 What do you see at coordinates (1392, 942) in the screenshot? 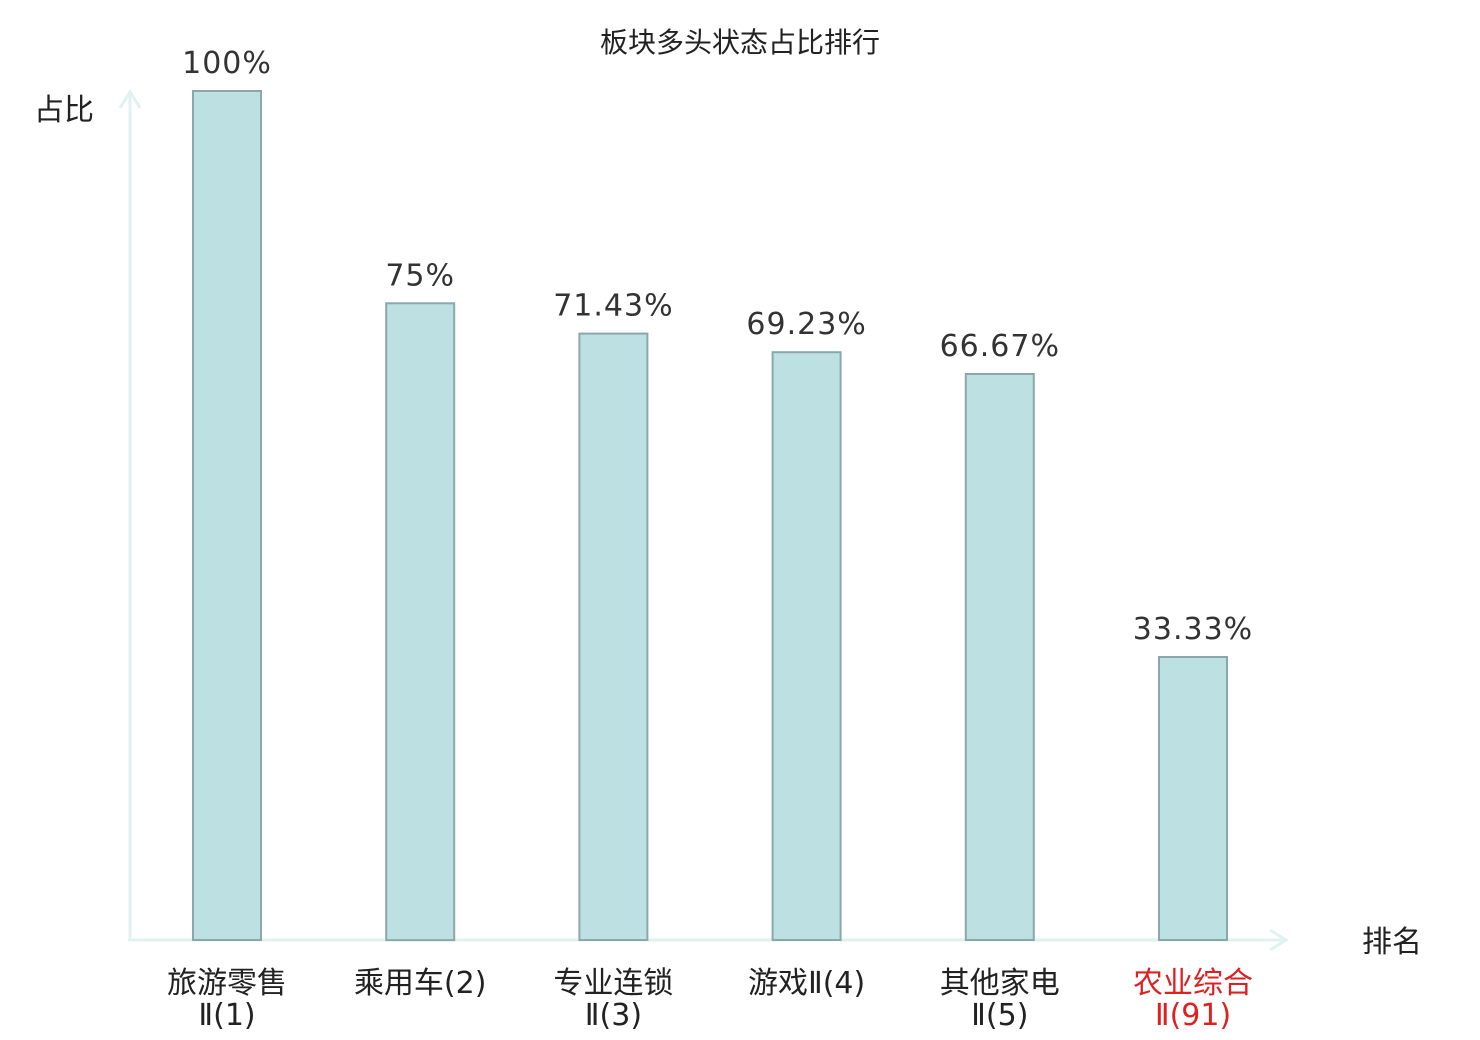
I see `x-axis-label: 排名` at bounding box center [1392, 942].